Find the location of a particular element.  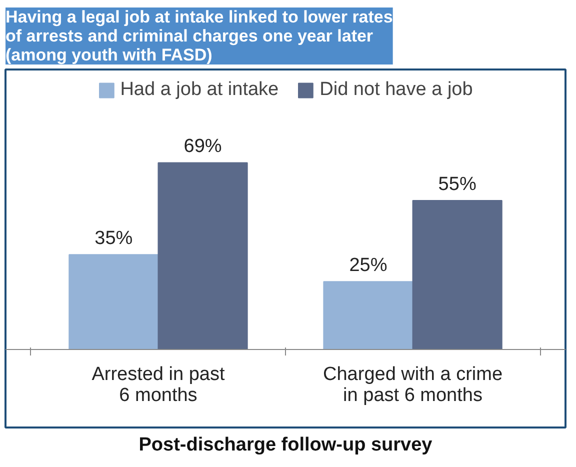

x-axis-title: Post-discharge follow-up survey is located at coordinates (285, 445).